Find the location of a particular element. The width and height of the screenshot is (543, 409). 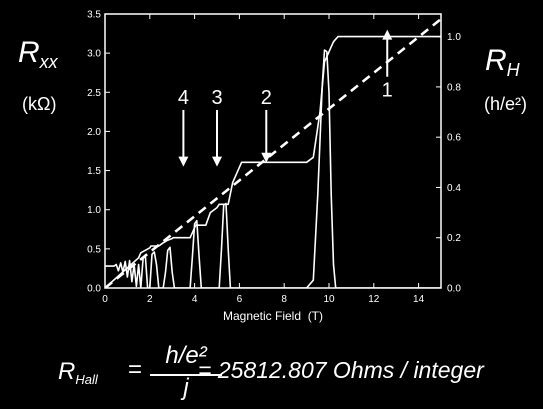

formula-numerator: h/e² is located at coordinates (186, 355).